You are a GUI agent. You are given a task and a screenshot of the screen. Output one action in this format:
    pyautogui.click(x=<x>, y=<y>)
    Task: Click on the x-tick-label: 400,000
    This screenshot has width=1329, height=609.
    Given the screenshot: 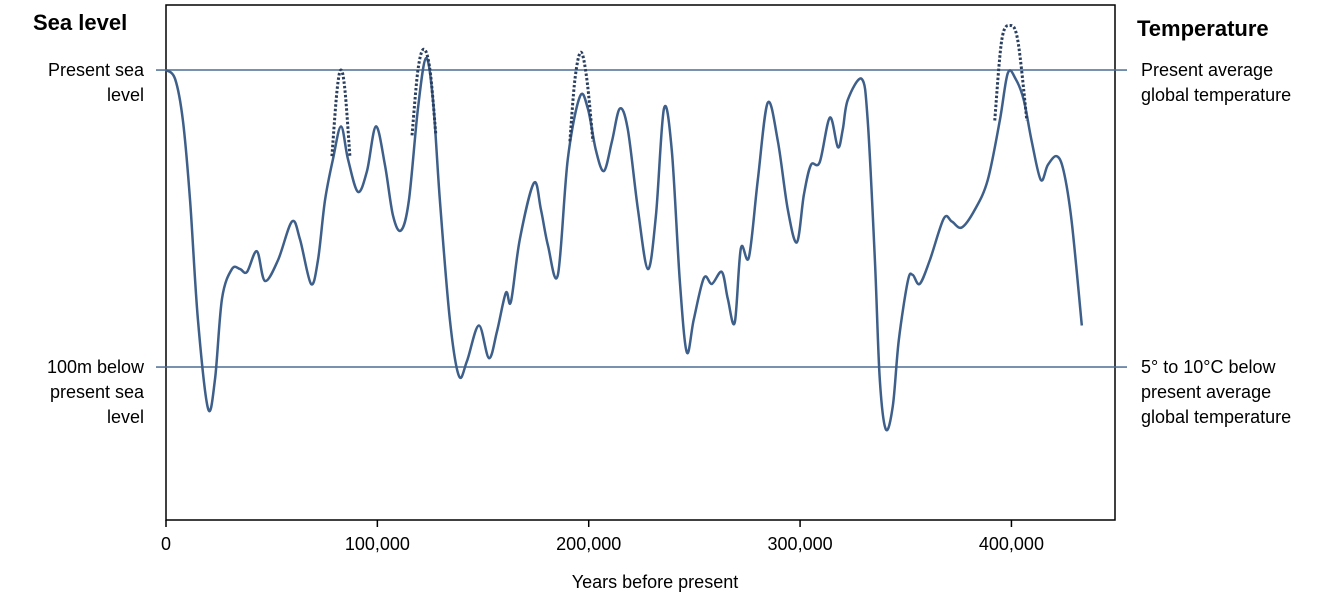 What is the action you would take?
    pyautogui.click(x=1011, y=544)
    